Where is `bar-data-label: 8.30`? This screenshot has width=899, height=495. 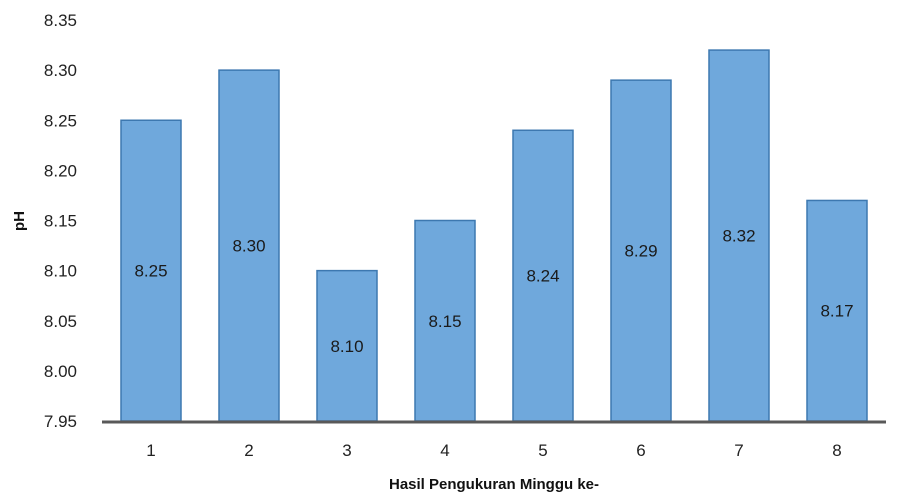 bar-data-label: 8.30 is located at coordinates (248, 246).